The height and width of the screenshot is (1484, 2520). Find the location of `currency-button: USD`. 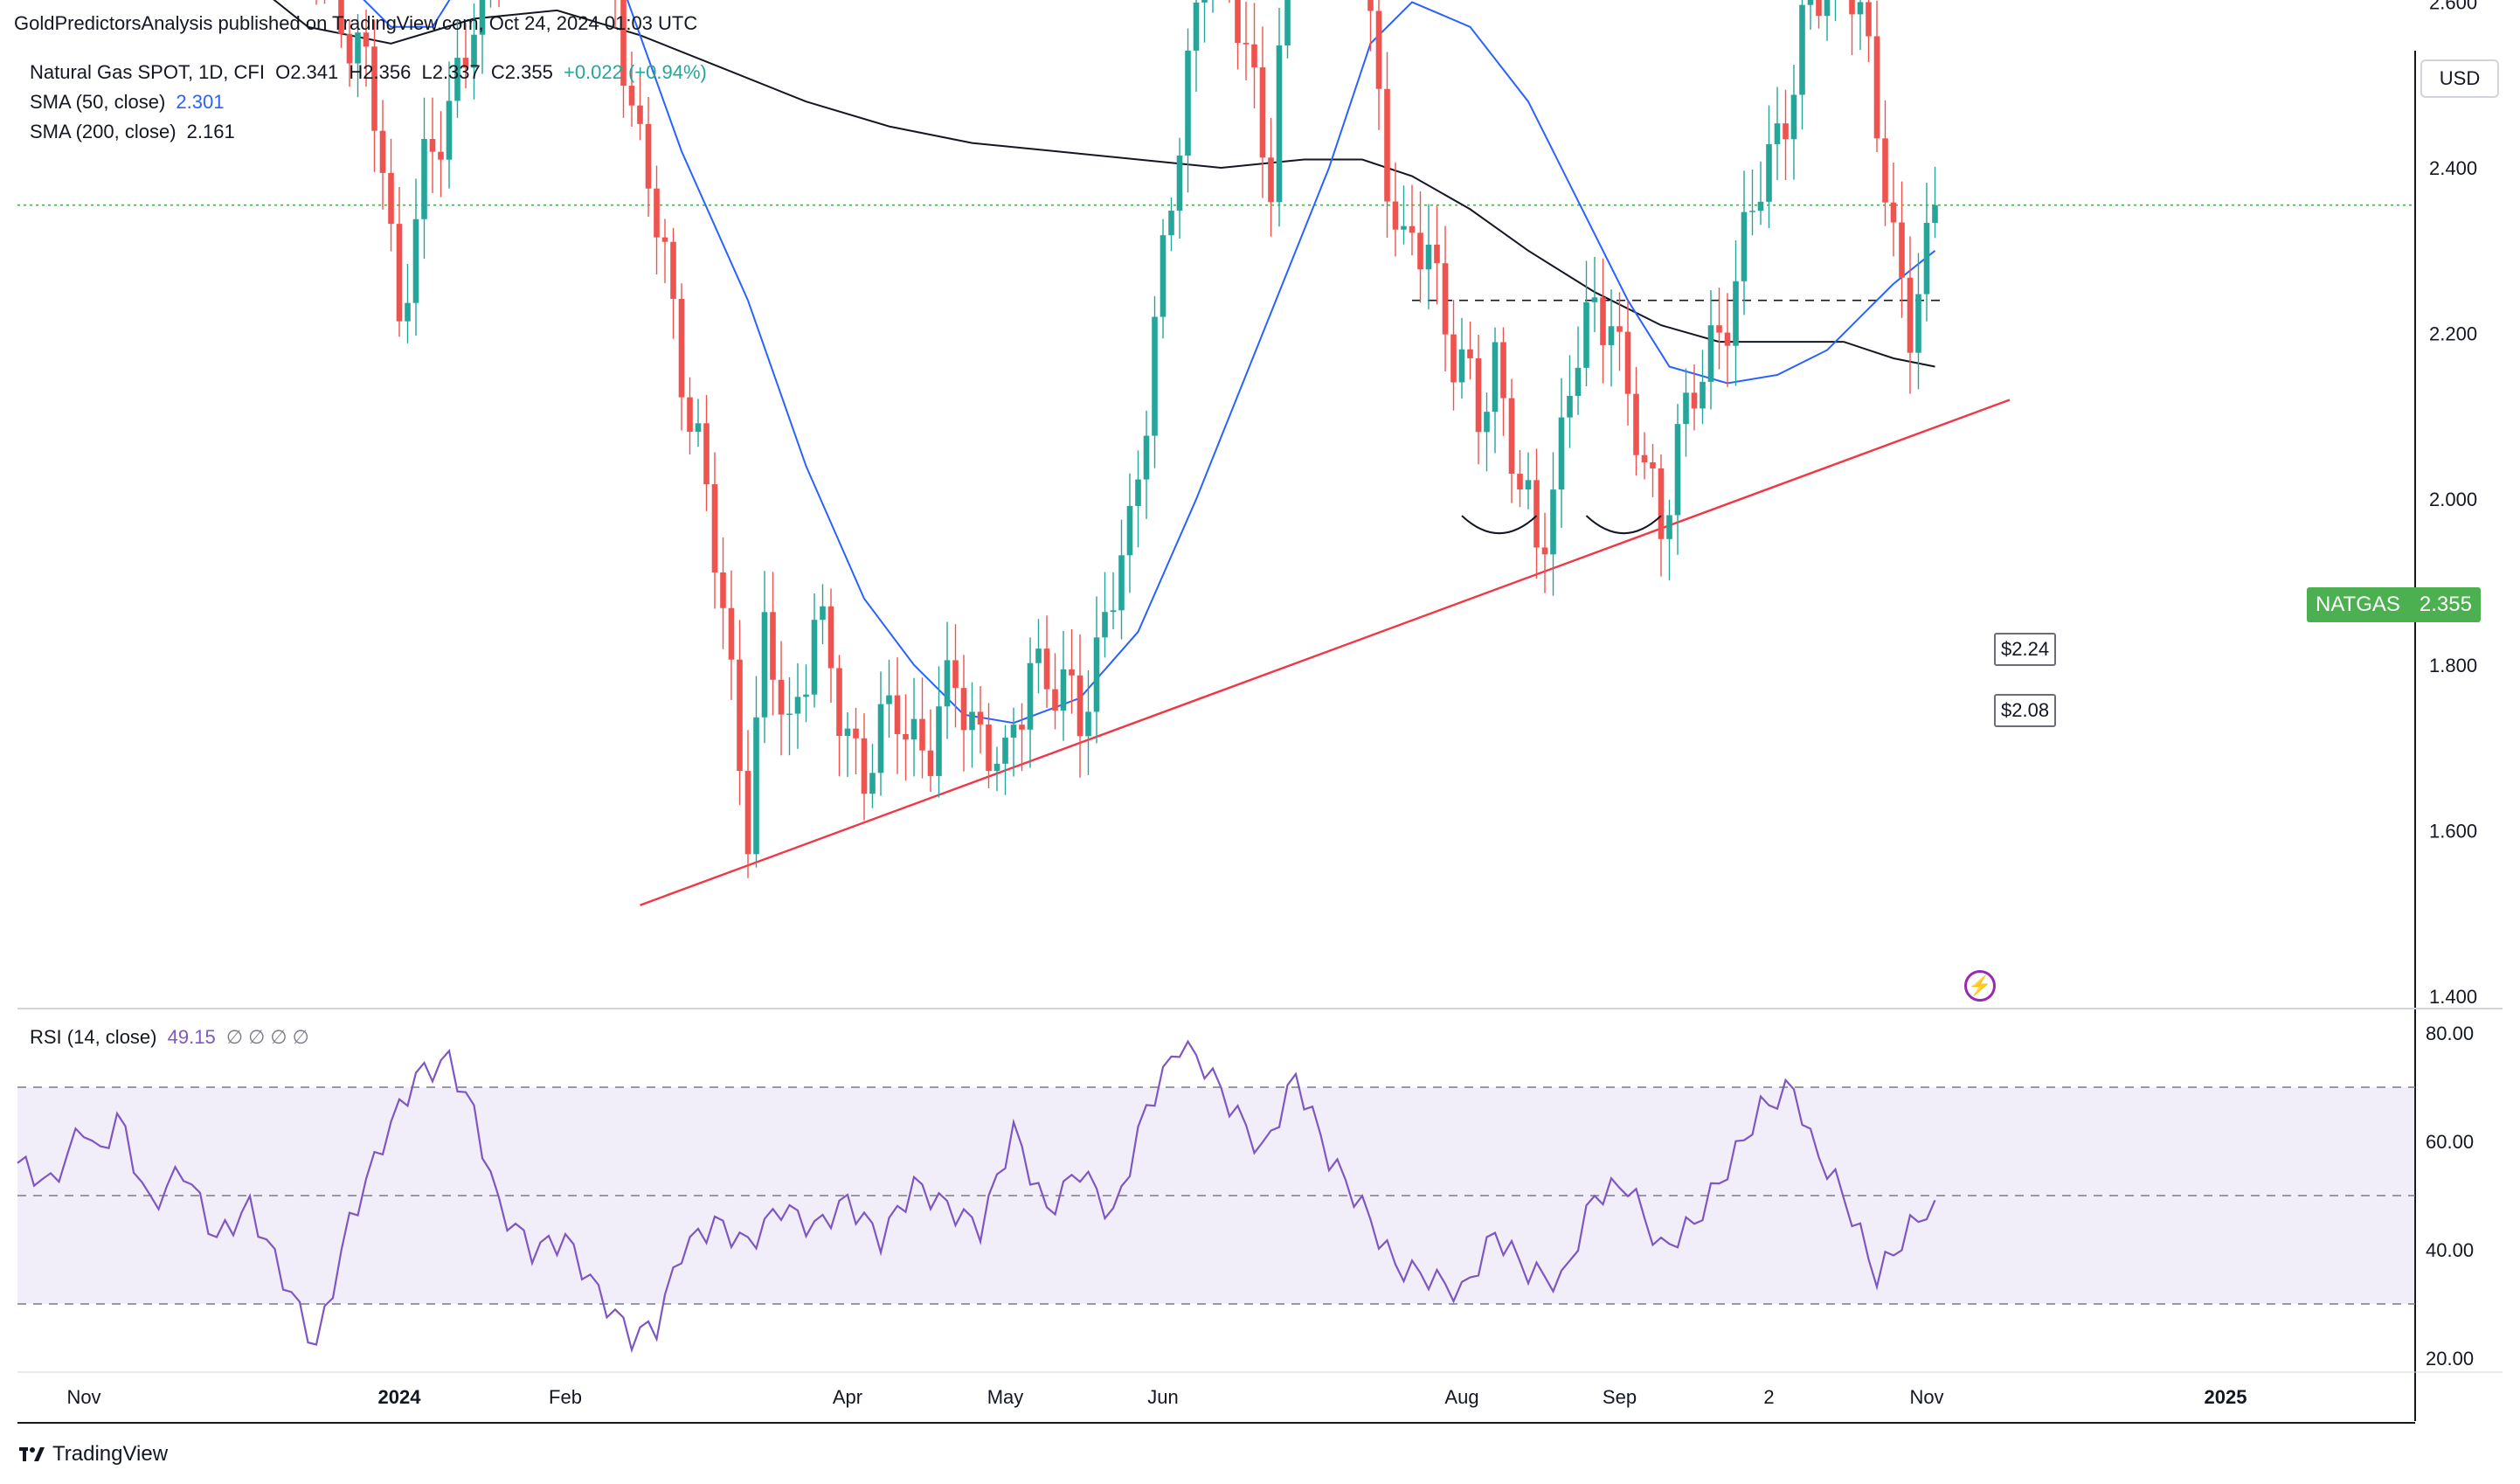

currency-button: USD is located at coordinates (2459, 78).